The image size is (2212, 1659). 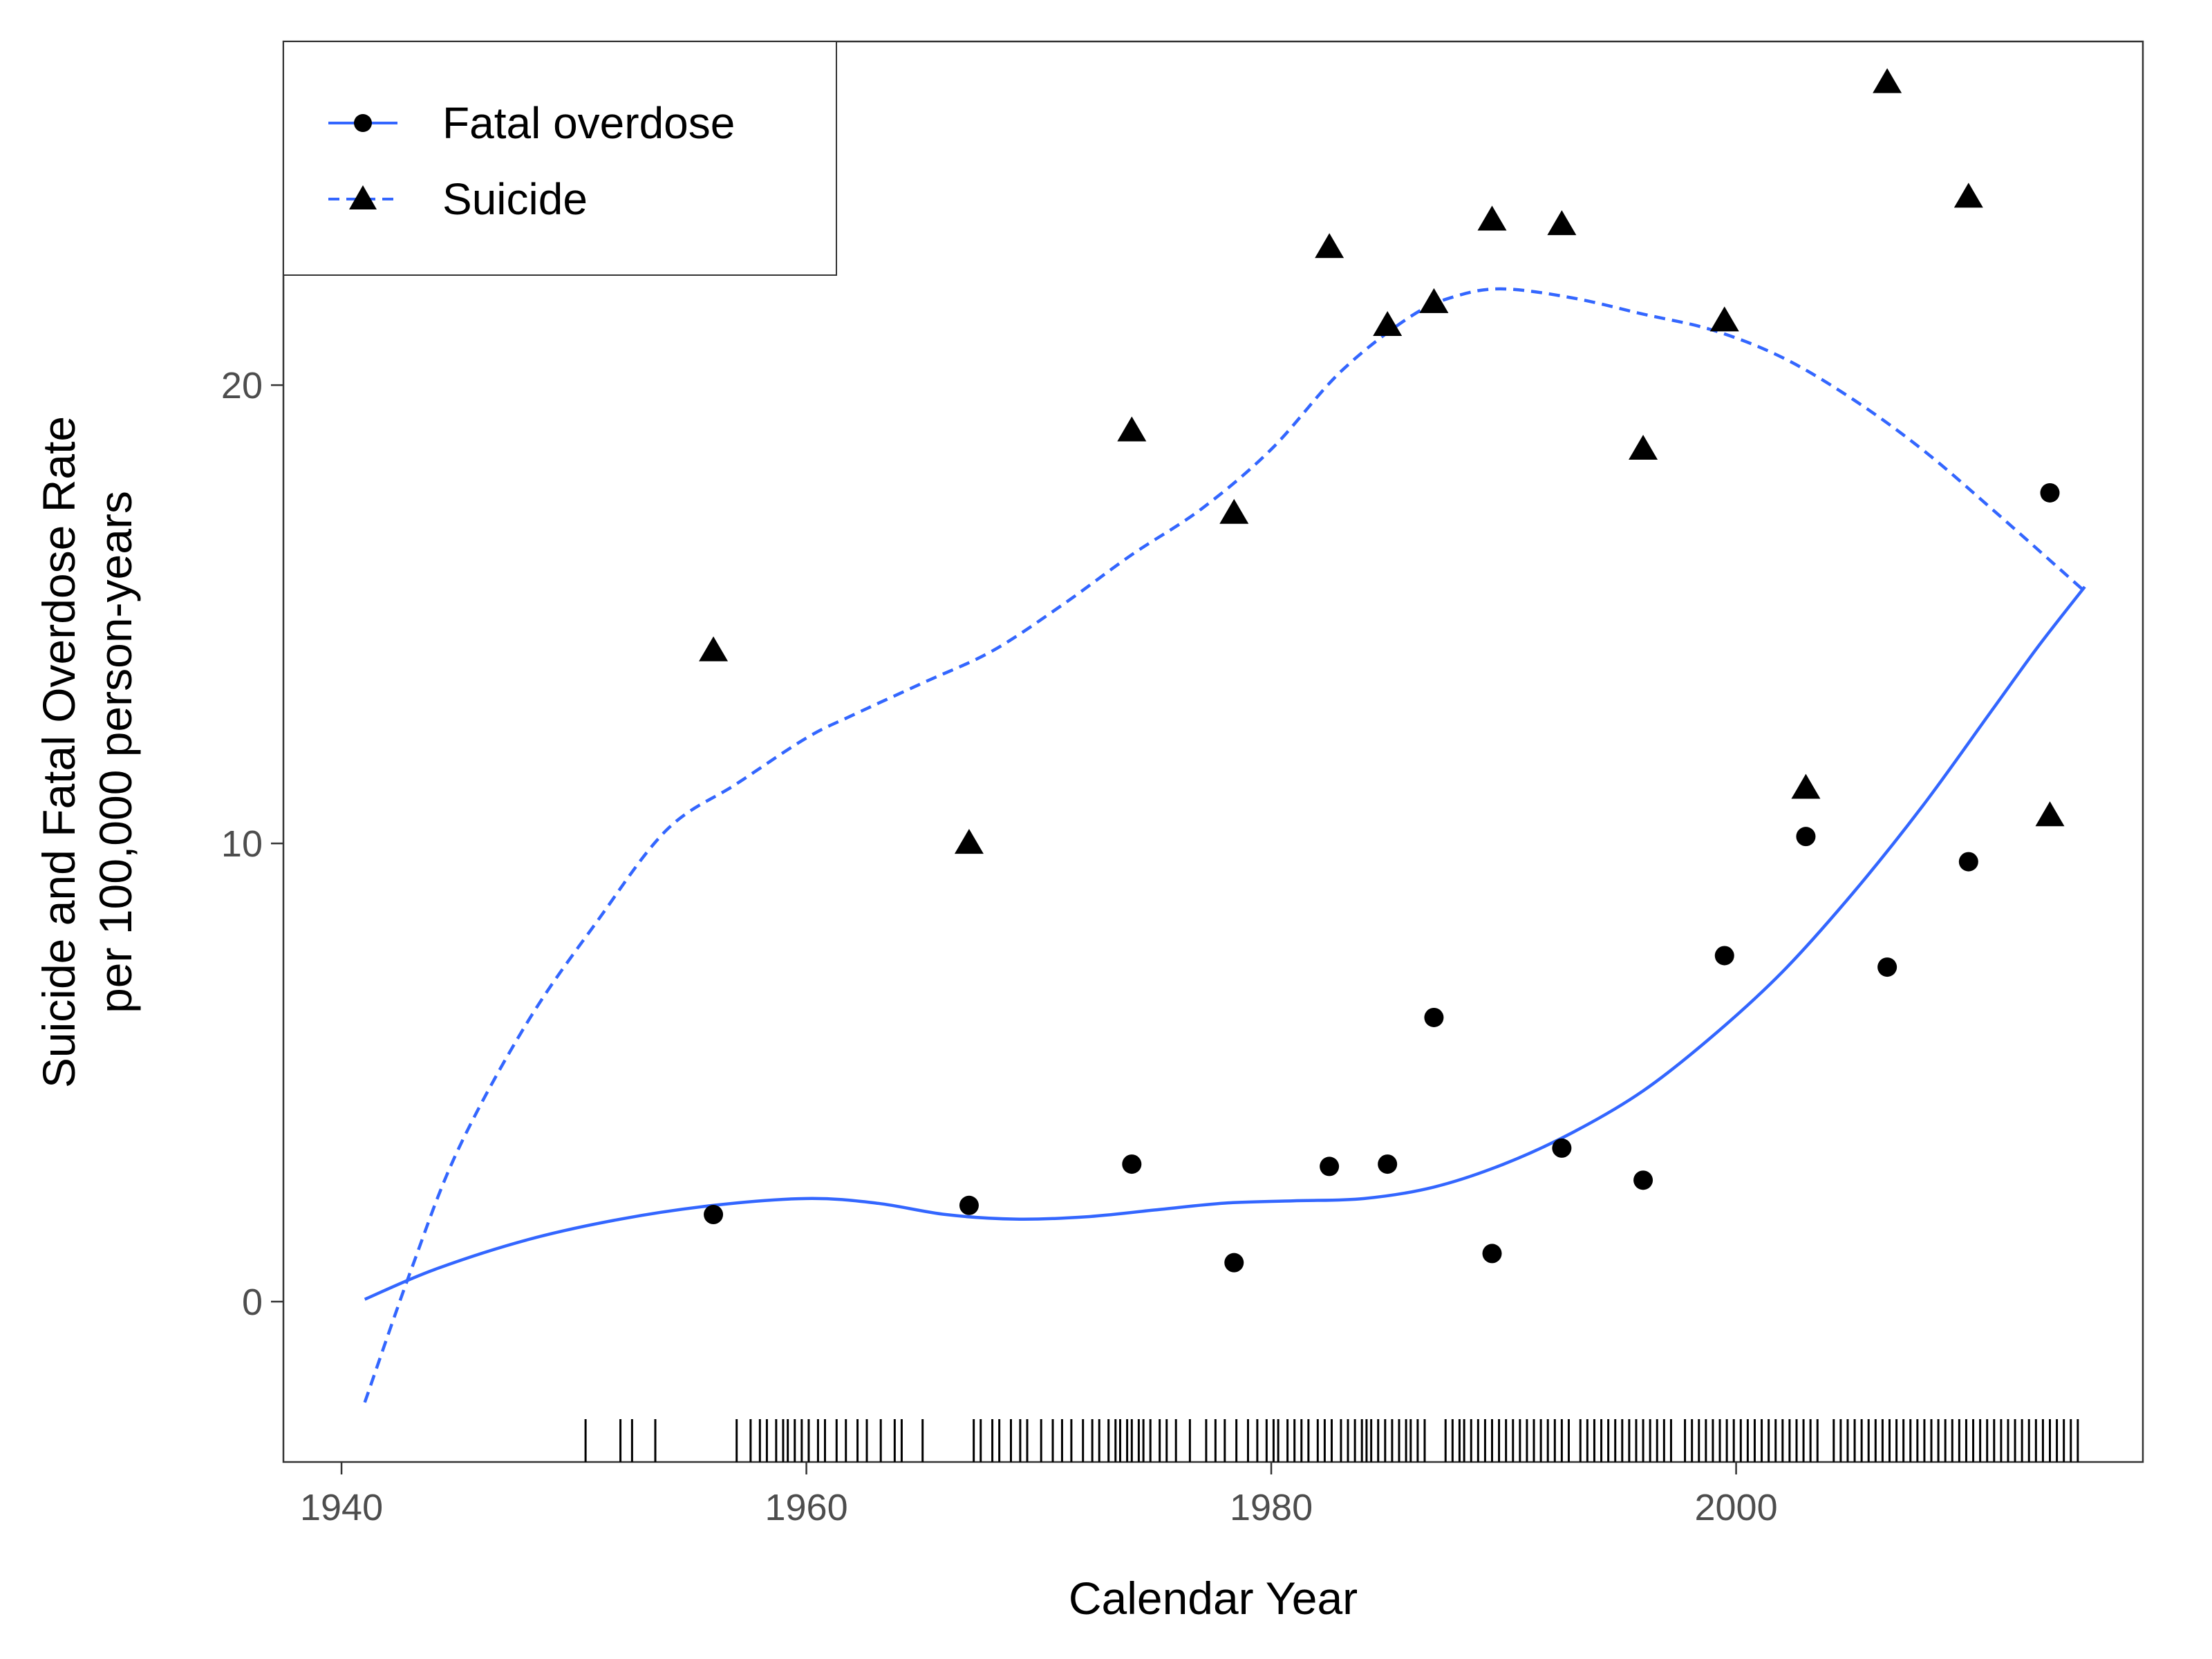 What do you see at coordinates (1736, 1507) in the screenshot?
I see `x-tick-label: 2000` at bounding box center [1736, 1507].